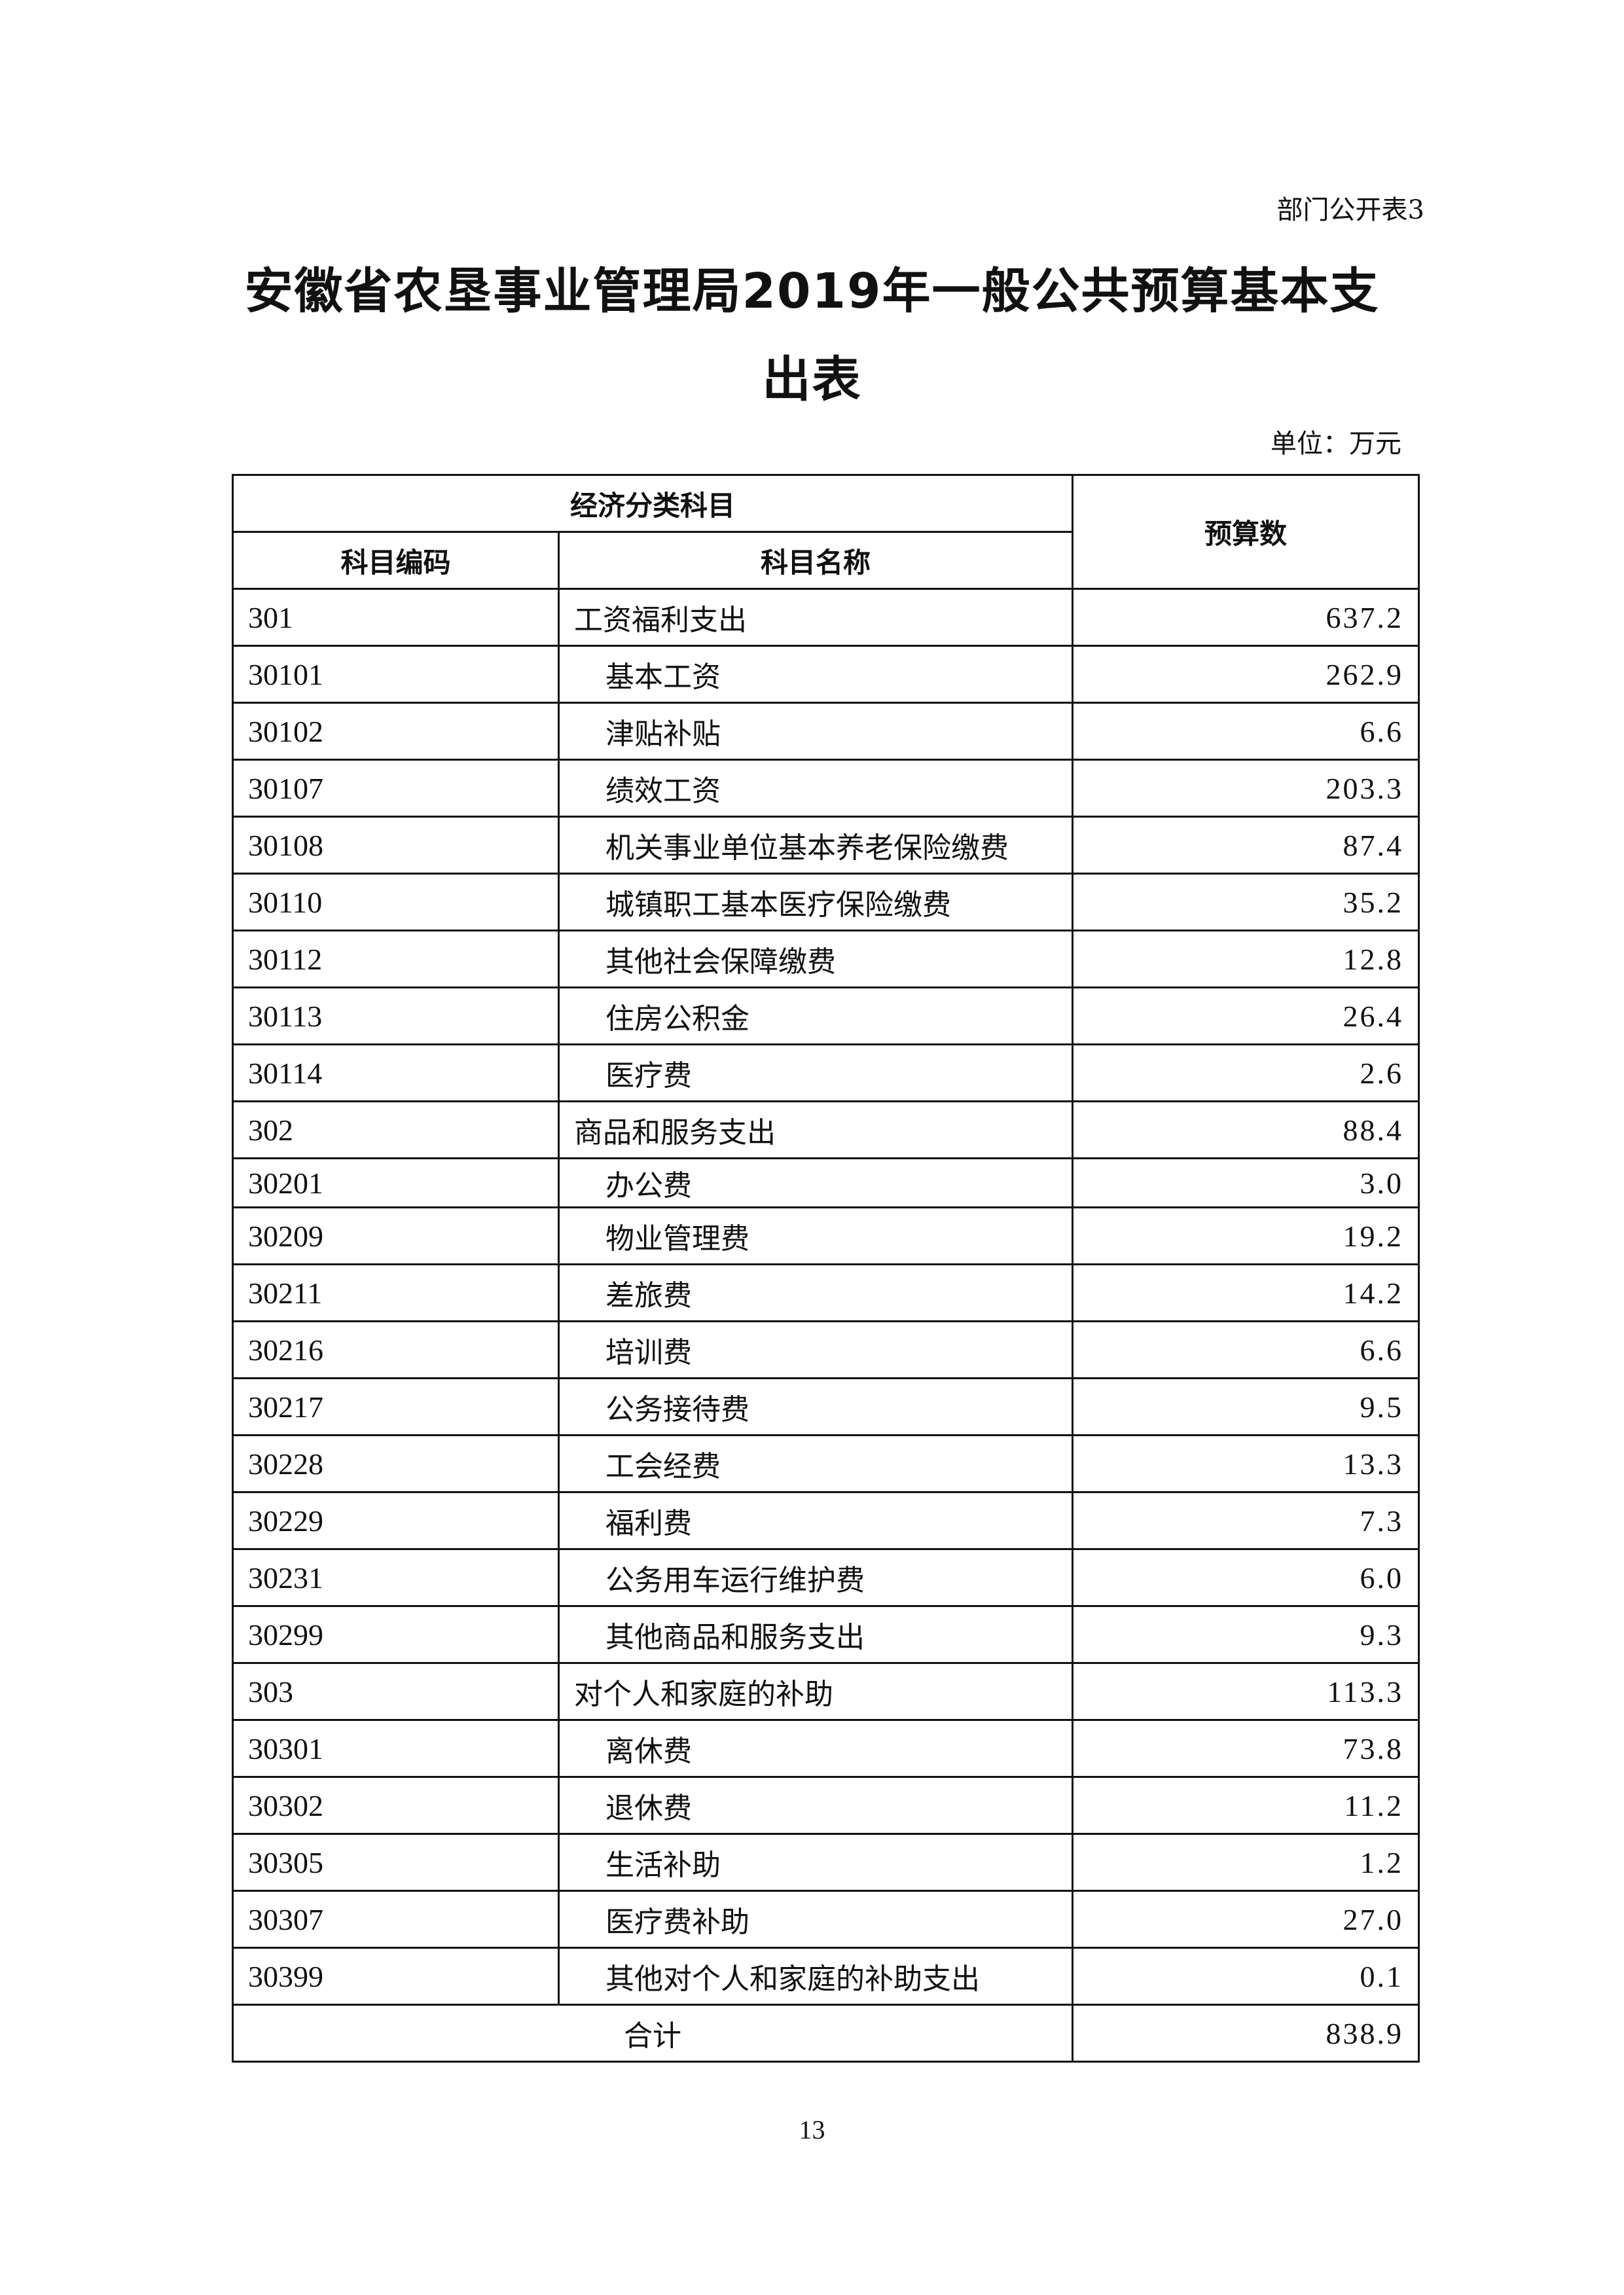 The height and width of the screenshot is (2295, 1624). What do you see at coordinates (396, 1235) in the screenshot?
I see `row-code: 30209` at bounding box center [396, 1235].